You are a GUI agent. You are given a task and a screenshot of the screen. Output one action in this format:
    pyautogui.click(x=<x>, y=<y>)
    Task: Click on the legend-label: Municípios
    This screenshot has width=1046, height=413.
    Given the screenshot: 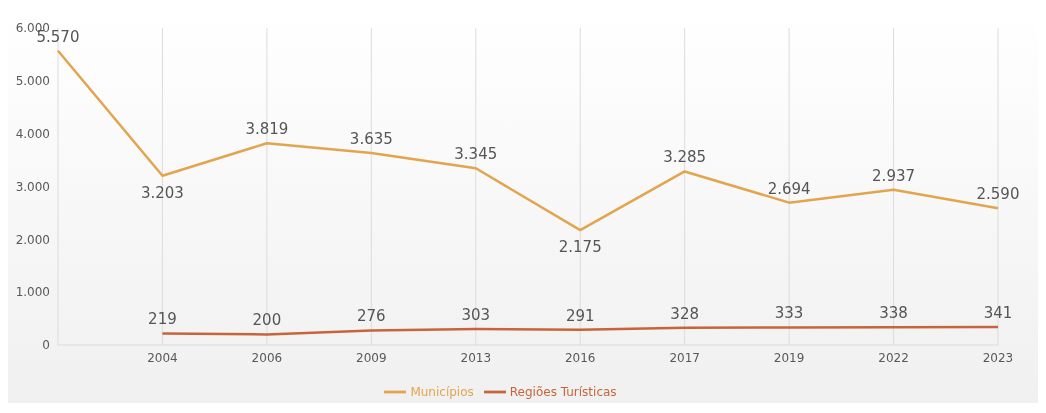 What is the action you would take?
    pyautogui.click(x=442, y=391)
    